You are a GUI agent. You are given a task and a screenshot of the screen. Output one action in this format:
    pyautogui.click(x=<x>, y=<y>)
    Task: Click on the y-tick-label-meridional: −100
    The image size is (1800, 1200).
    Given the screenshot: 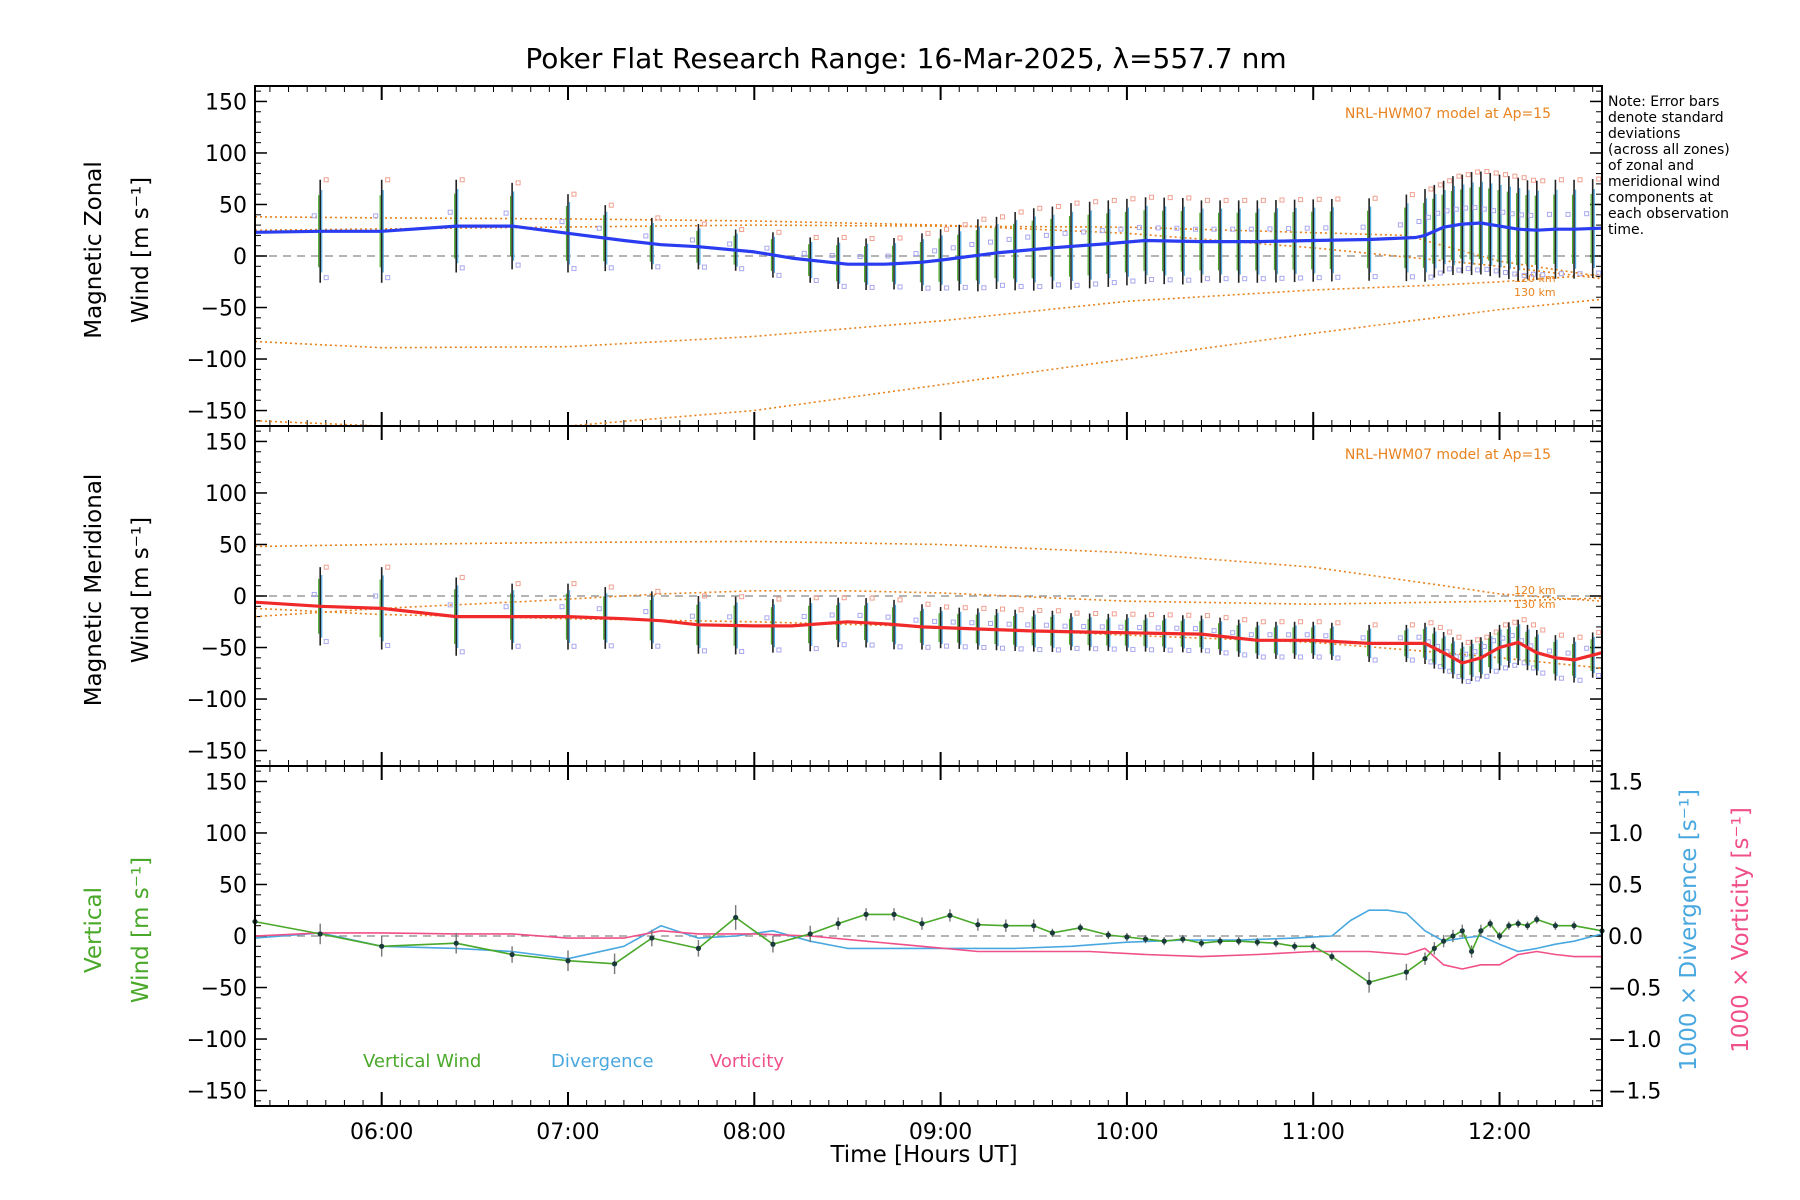 What is the action you would take?
    pyautogui.click(x=217, y=700)
    